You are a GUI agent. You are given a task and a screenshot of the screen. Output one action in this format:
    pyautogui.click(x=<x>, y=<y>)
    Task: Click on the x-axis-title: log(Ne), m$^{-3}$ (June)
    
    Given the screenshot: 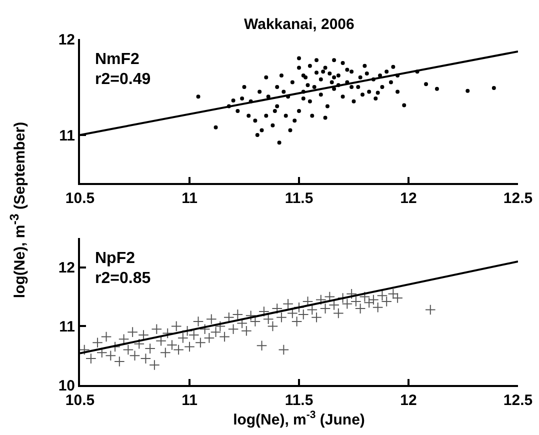 What is the action you would take?
    pyautogui.click(x=299, y=418)
    